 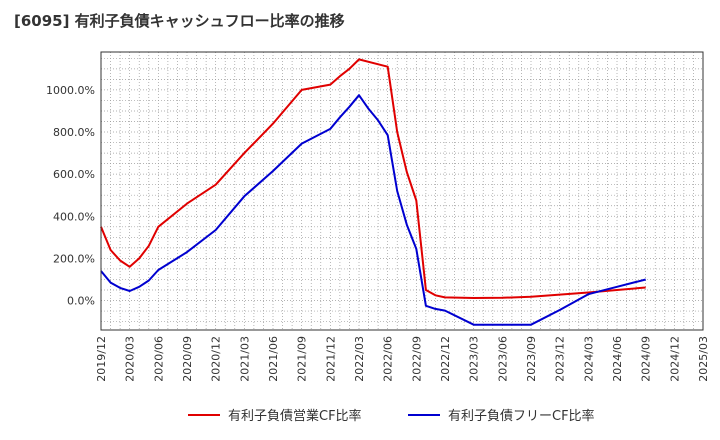 What do you see at coordinates (703, 359) in the screenshot?
I see `x-tick-label: 2025/03` at bounding box center [703, 359].